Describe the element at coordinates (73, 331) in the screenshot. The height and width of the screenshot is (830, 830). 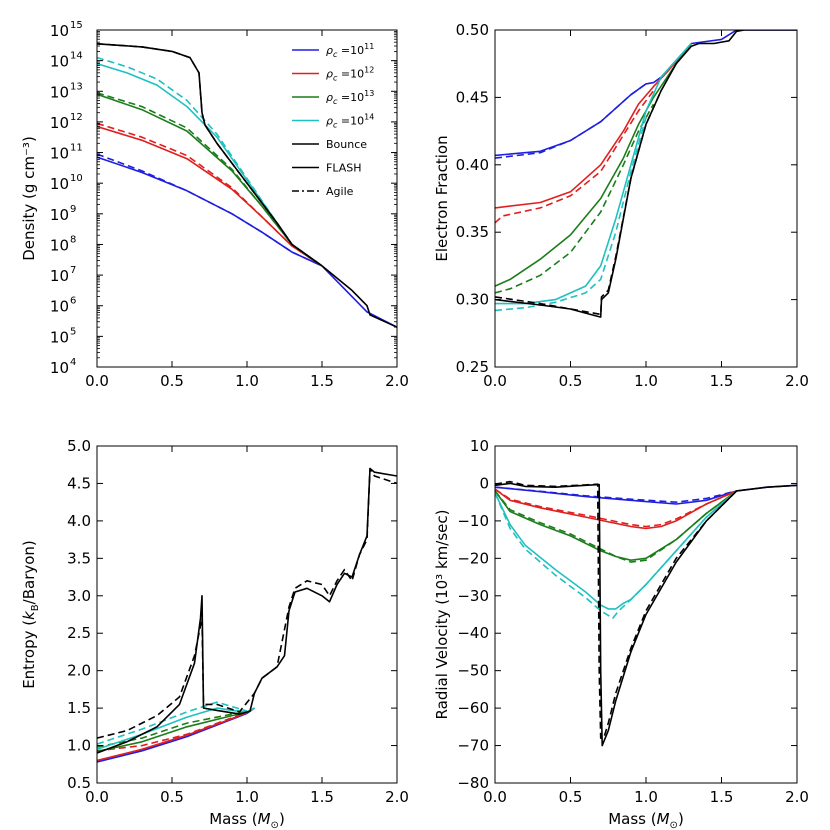
I see `y-tick-exponent: 5` at that location.